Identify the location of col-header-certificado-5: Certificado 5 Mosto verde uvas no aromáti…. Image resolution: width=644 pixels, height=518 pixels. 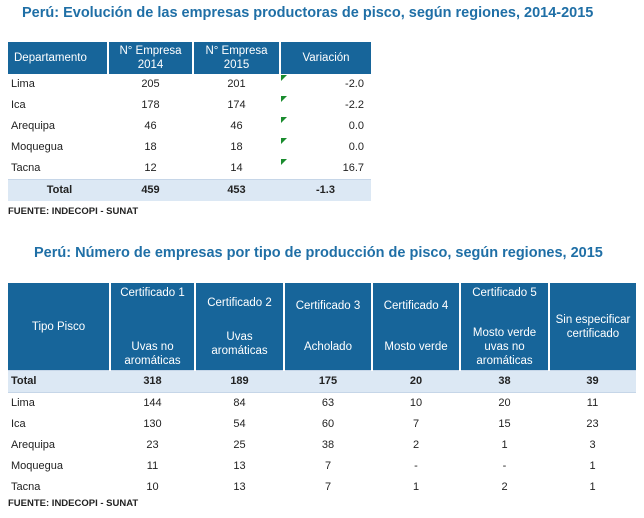
(505, 327).